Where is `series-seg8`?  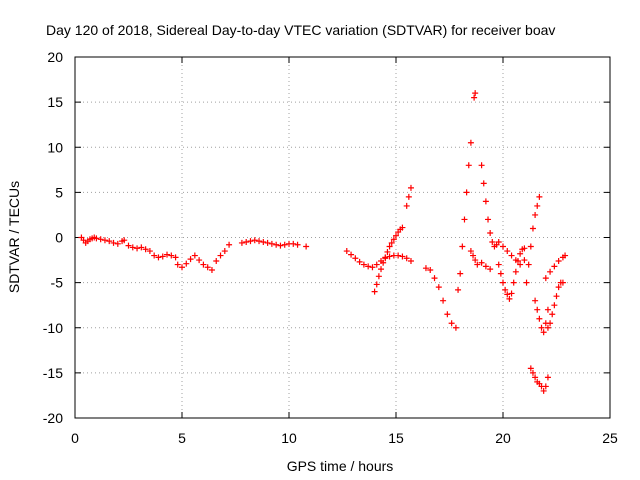 series-seg8 is located at coordinates (440, 298).